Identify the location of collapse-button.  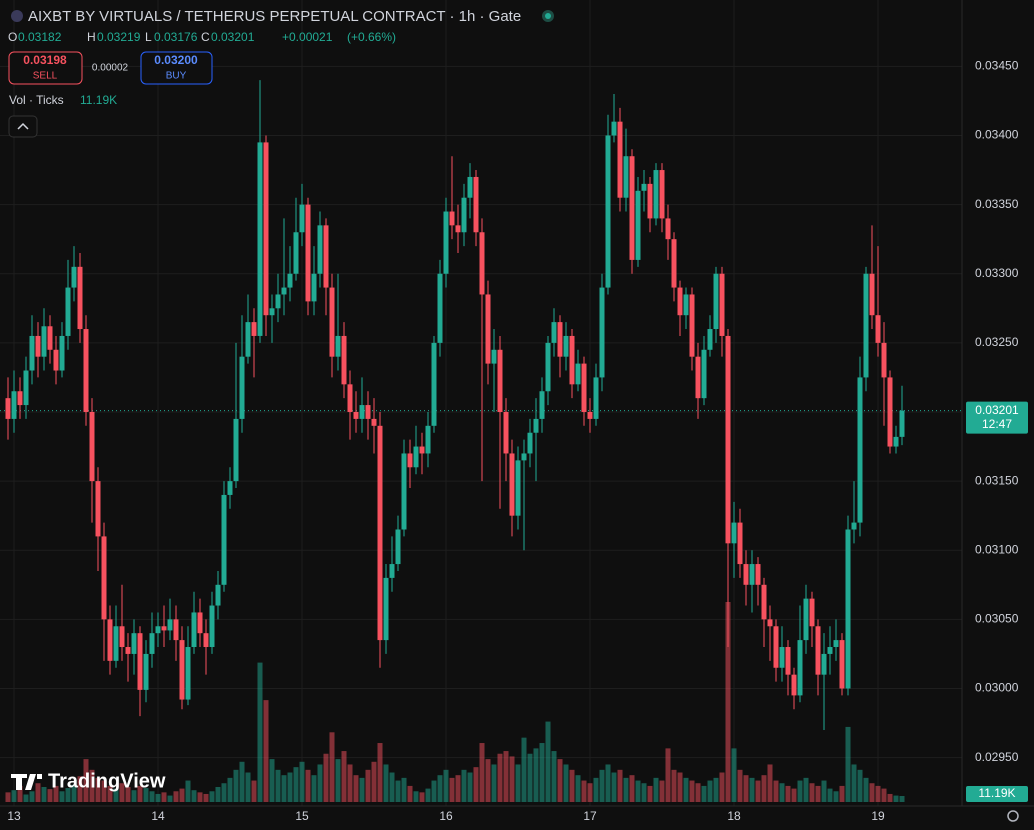
(23, 126).